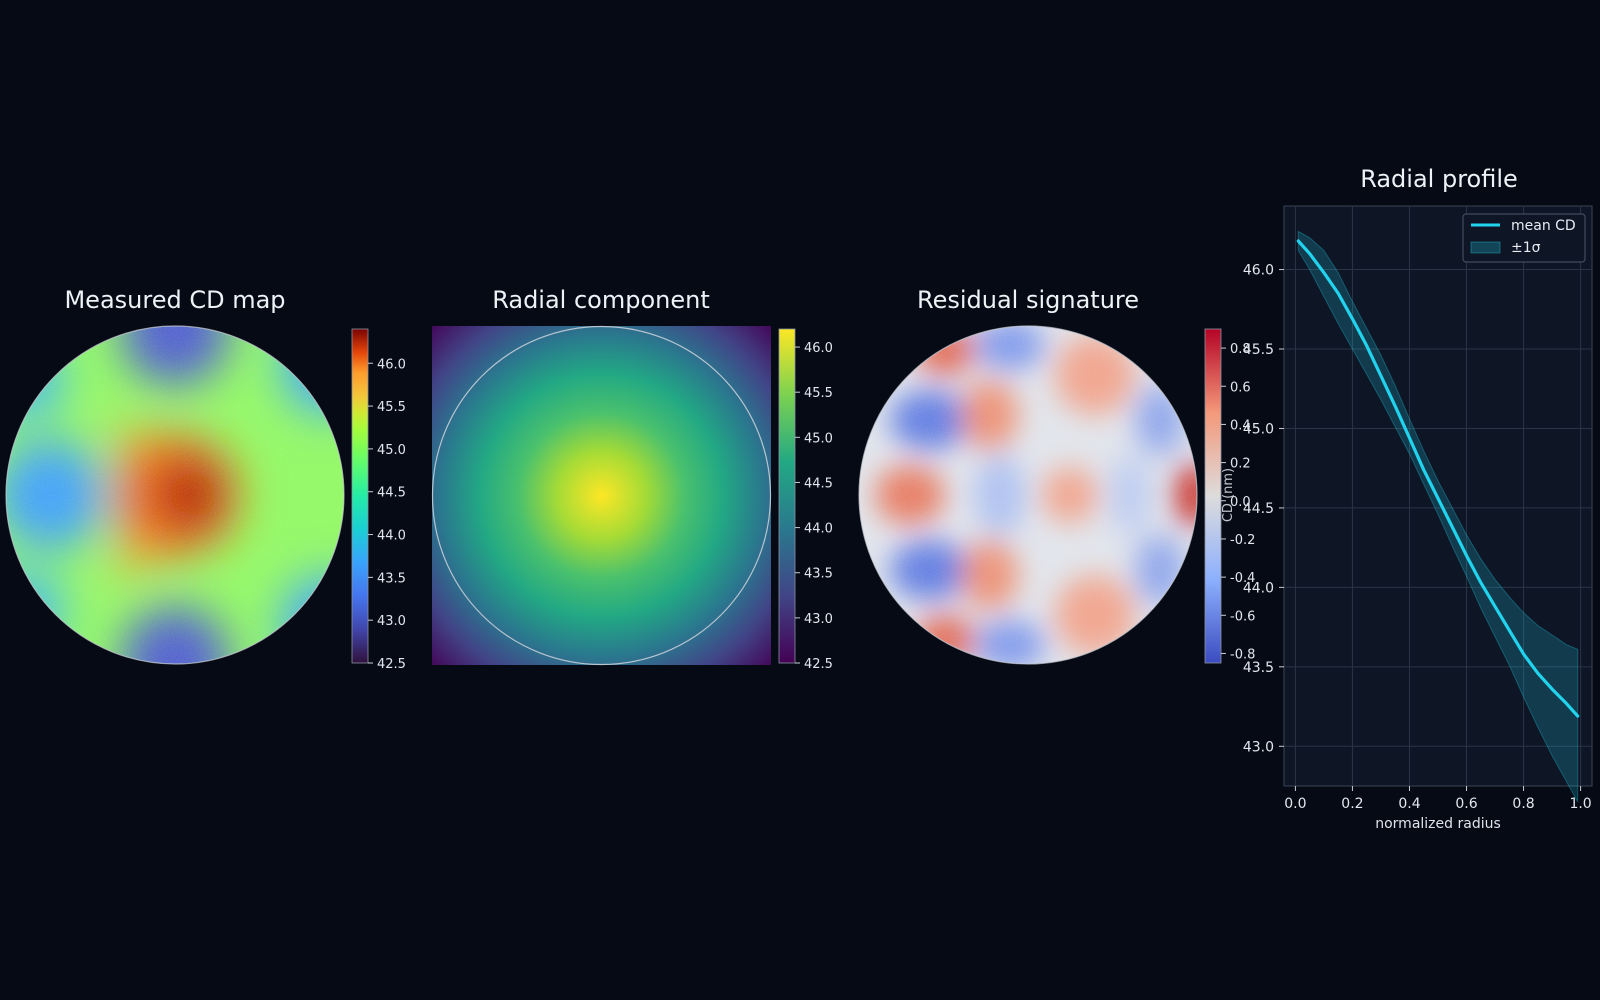  I want to click on panel-1-title: Measured CD map, so click(174, 300).